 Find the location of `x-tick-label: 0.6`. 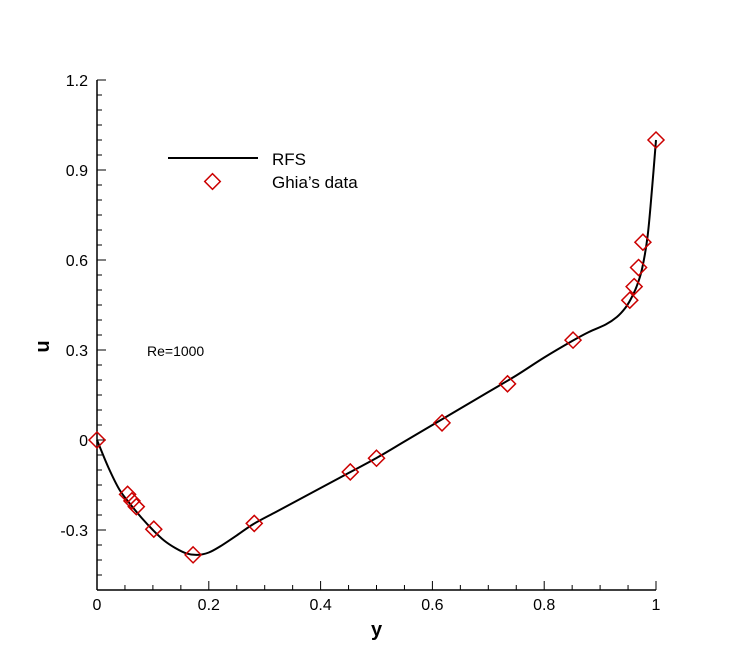

x-tick-label: 0.6 is located at coordinates (432, 605).